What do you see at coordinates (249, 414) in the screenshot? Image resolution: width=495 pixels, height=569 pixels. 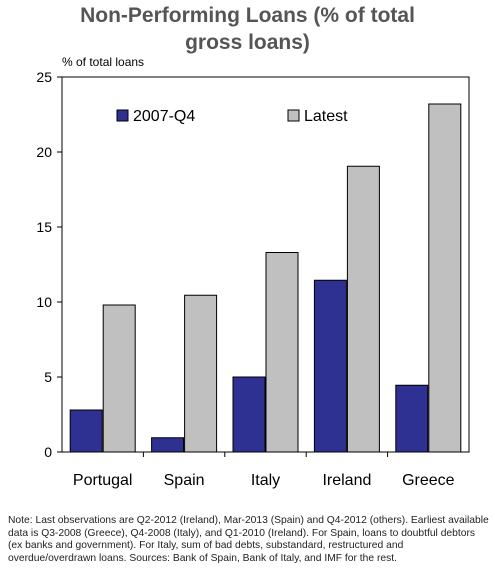 I see `bar-italy-2007-q4` at bounding box center [249, 414].